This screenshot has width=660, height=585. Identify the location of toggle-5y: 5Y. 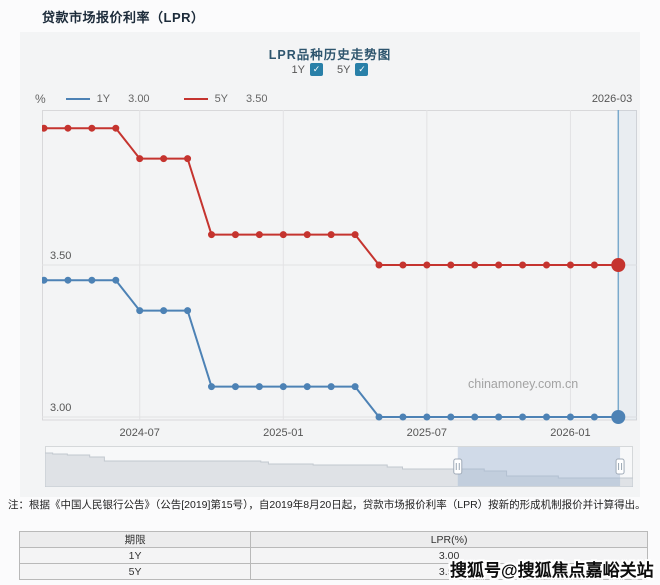
(353, 69).